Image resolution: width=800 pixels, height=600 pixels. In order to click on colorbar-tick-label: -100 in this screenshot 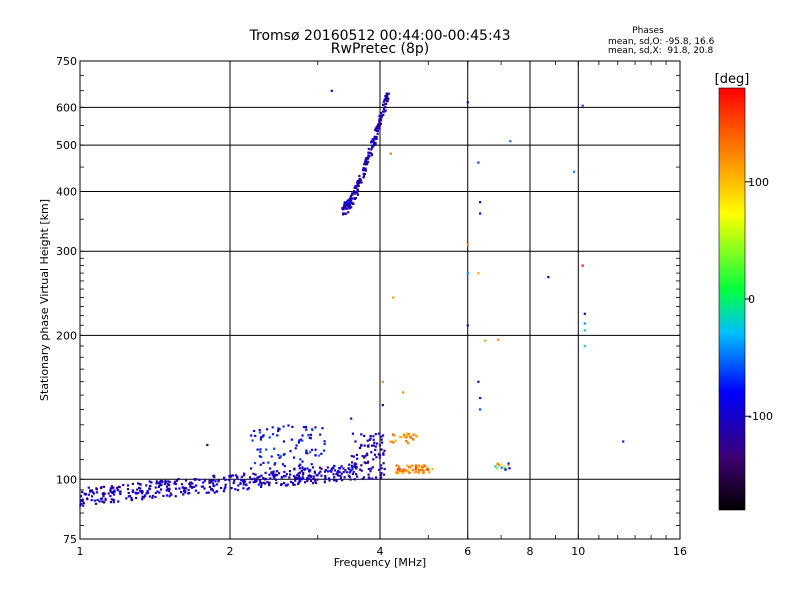, I will do `click(760, 416)`.